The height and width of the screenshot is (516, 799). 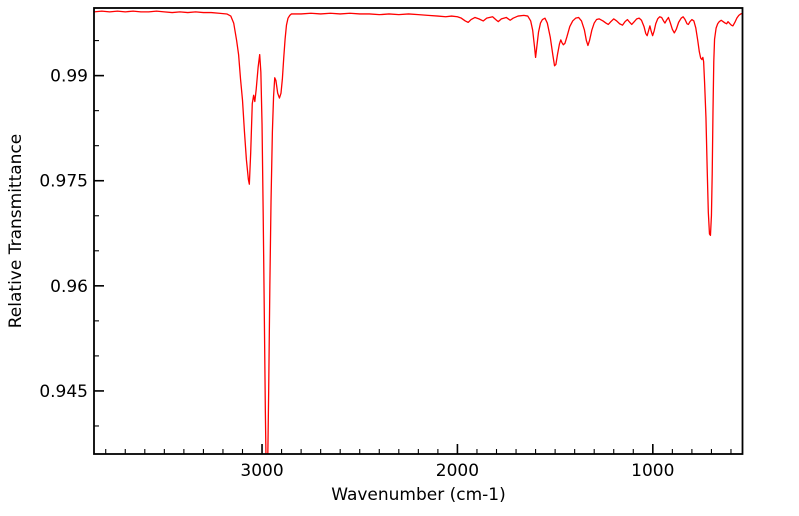 What do you see at coordinates (261, 471) in the screenshot?
I see `x-tick-label: 3000` at bounding box center [261, 471].